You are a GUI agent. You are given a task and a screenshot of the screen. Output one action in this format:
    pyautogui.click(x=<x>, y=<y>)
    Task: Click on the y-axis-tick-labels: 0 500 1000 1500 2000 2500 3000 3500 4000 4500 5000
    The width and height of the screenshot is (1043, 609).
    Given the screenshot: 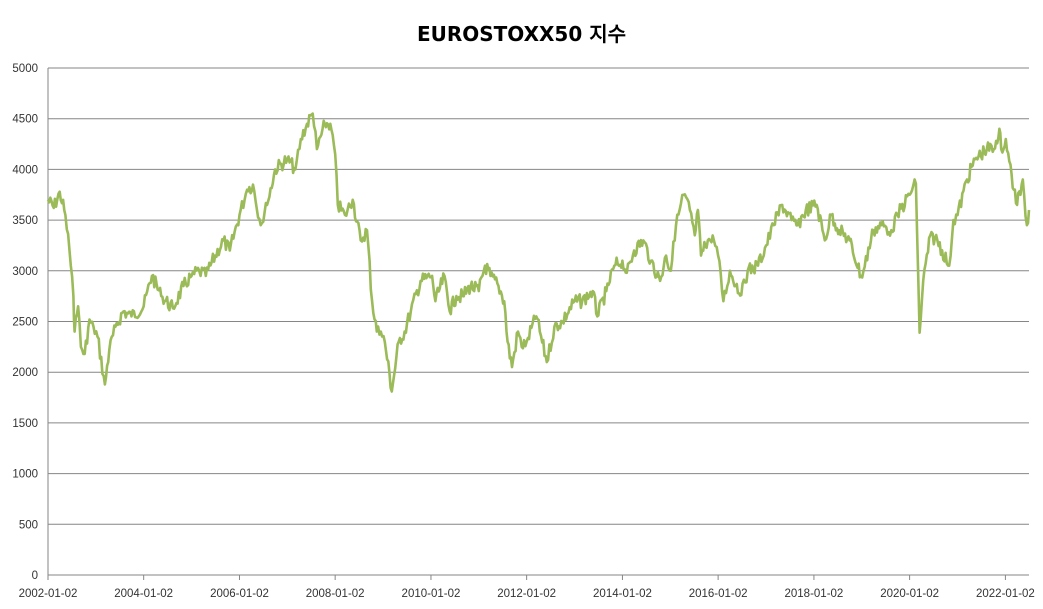 What is the action you would take?
    pyautogui.click(x=25, y=322)
    